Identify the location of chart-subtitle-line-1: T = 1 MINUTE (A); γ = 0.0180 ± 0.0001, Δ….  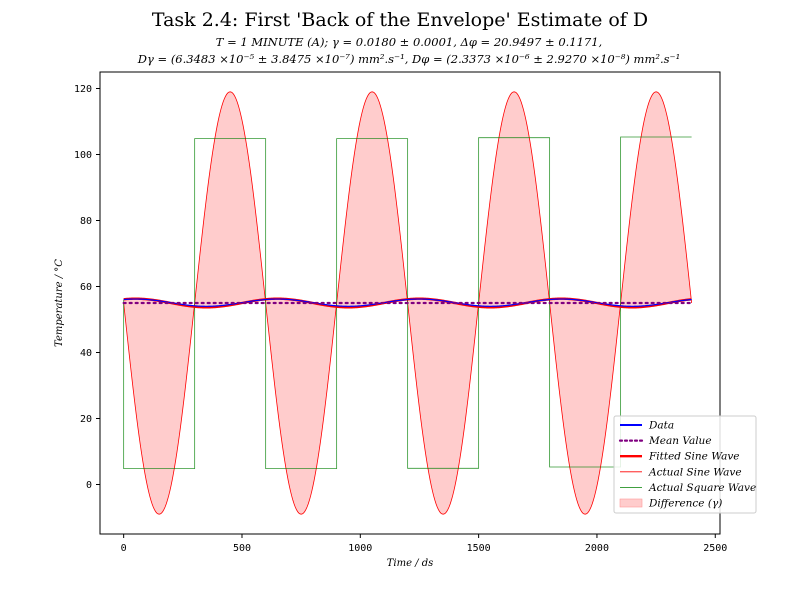
(409, 42).